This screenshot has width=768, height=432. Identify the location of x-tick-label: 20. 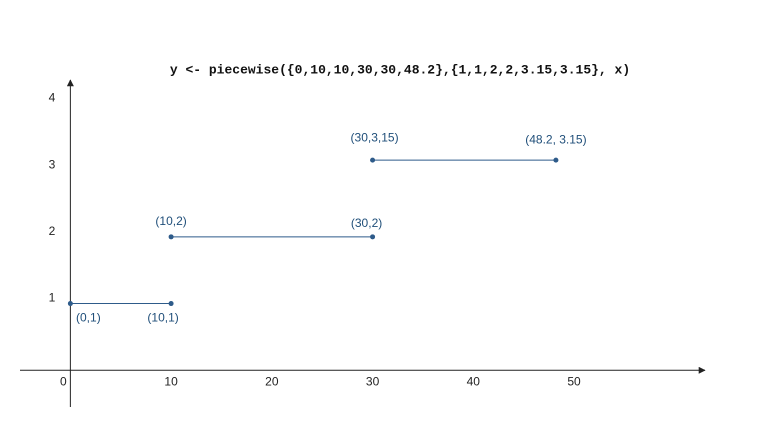
(272, 381).